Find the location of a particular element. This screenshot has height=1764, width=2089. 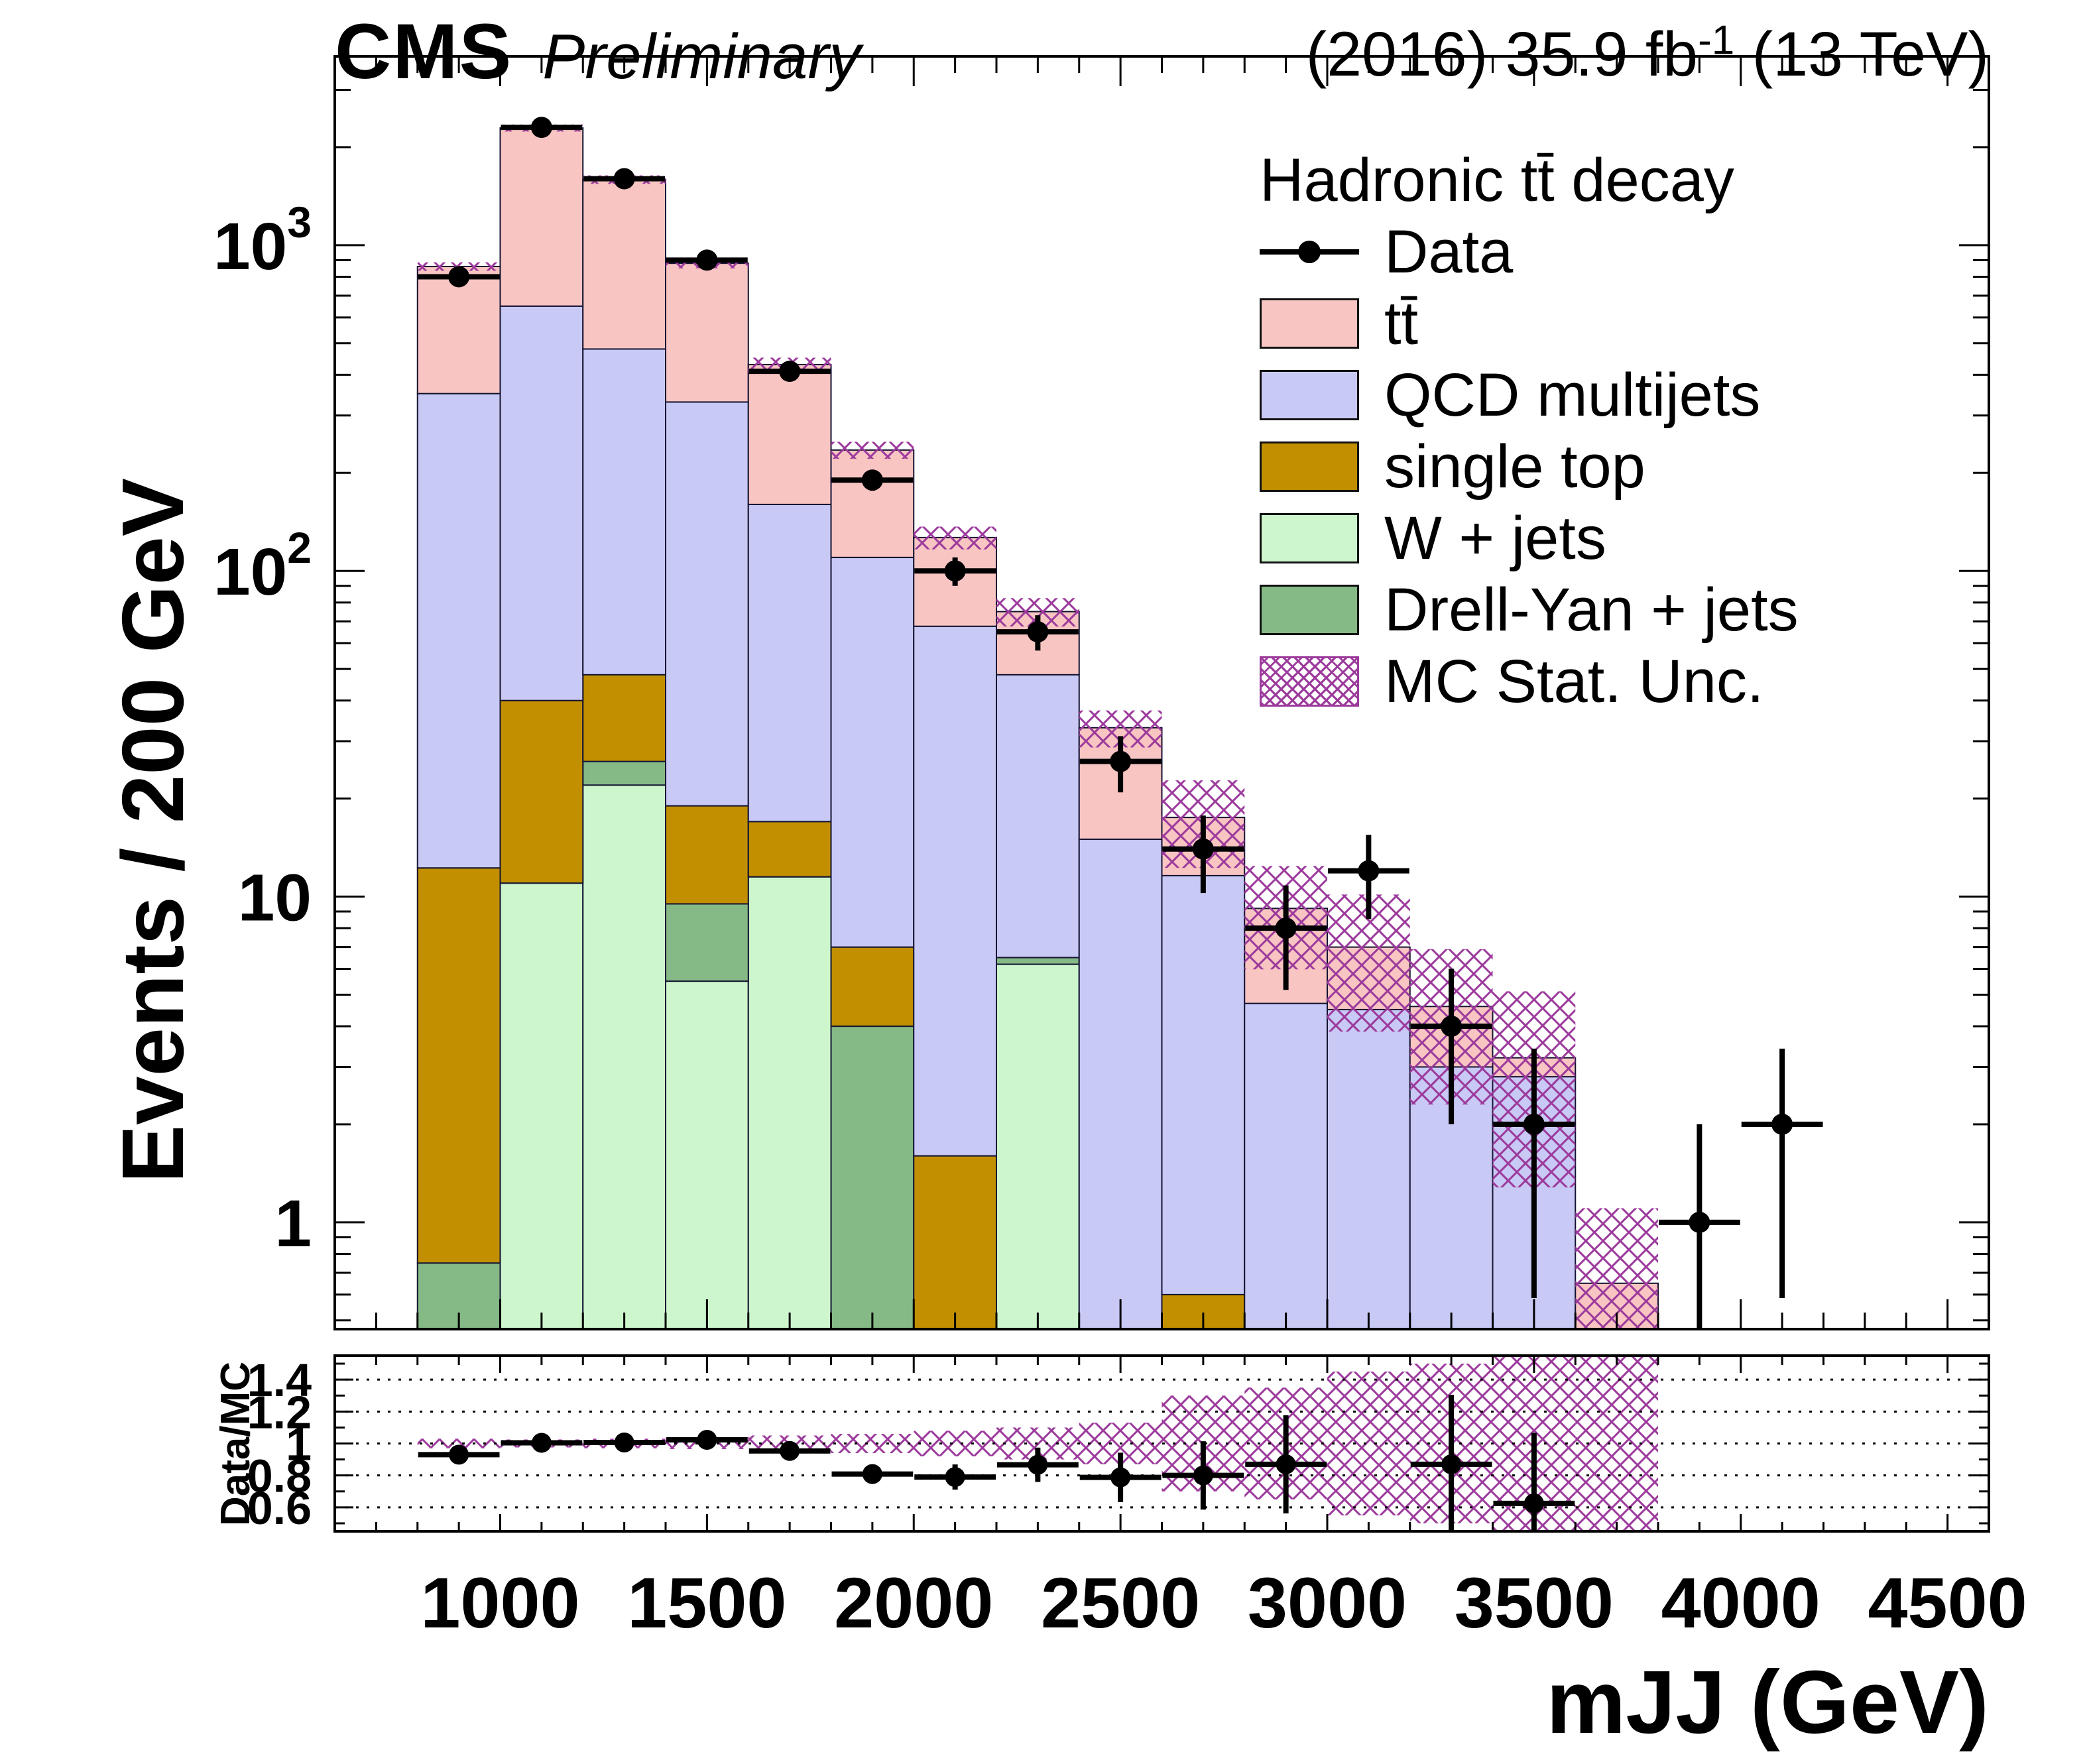

header-left: CMS Preliminary is located at coordinates (598, 52).